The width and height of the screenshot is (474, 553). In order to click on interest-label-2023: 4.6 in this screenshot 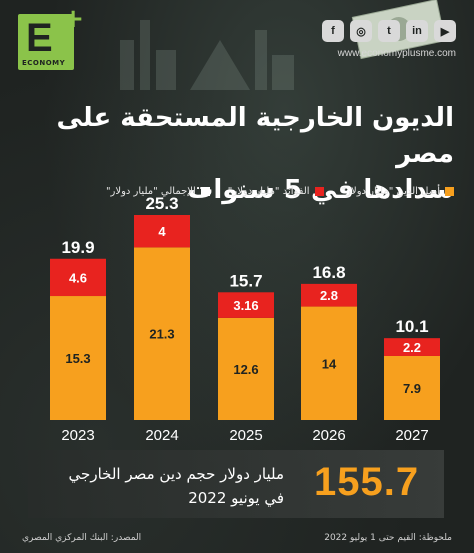, I will do `click(78, 277)`.